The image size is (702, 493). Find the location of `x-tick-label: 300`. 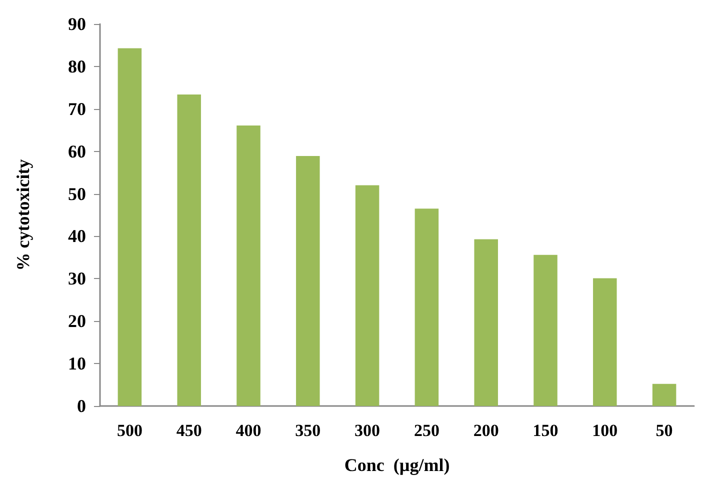

x-tick-label: 300 is located at coordinates (367, 430).